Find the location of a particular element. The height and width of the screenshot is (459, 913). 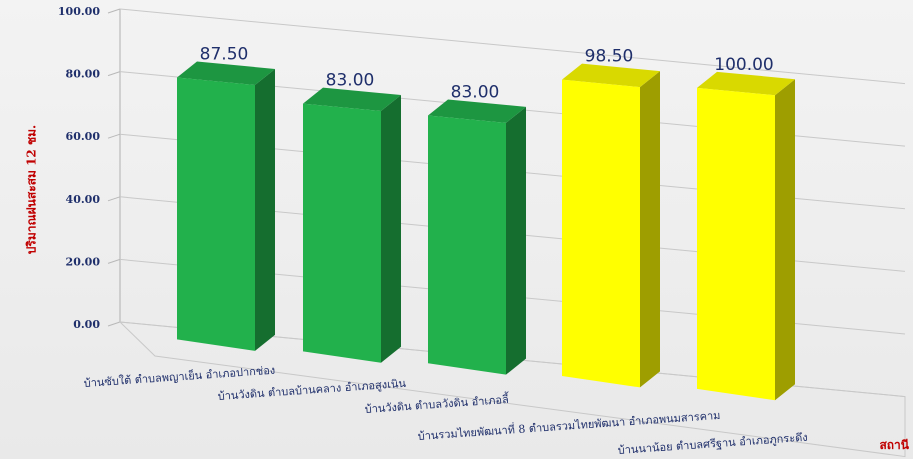

category-label: บ้านวังดิน ตำบลวังดิน อำเภอลี้ is located at coordinates (437, 403).